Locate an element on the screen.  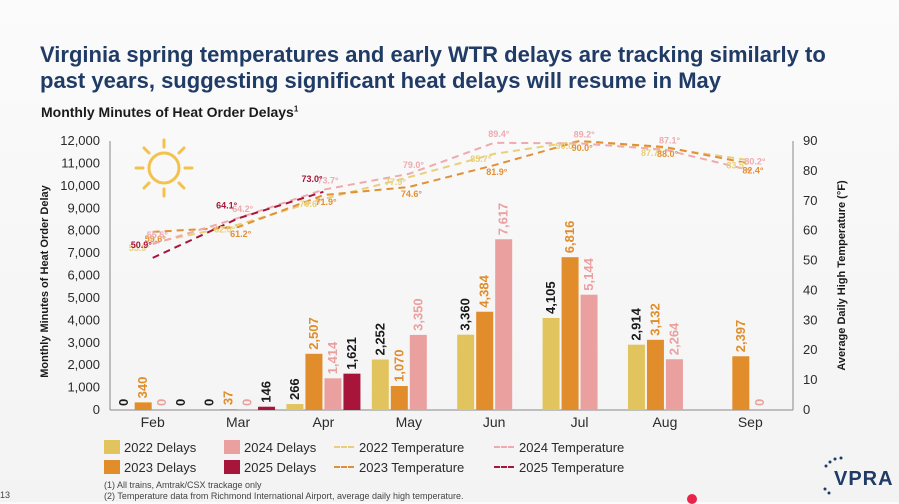
bar-data-label: 2,914 is located at coordinates (635, 323).